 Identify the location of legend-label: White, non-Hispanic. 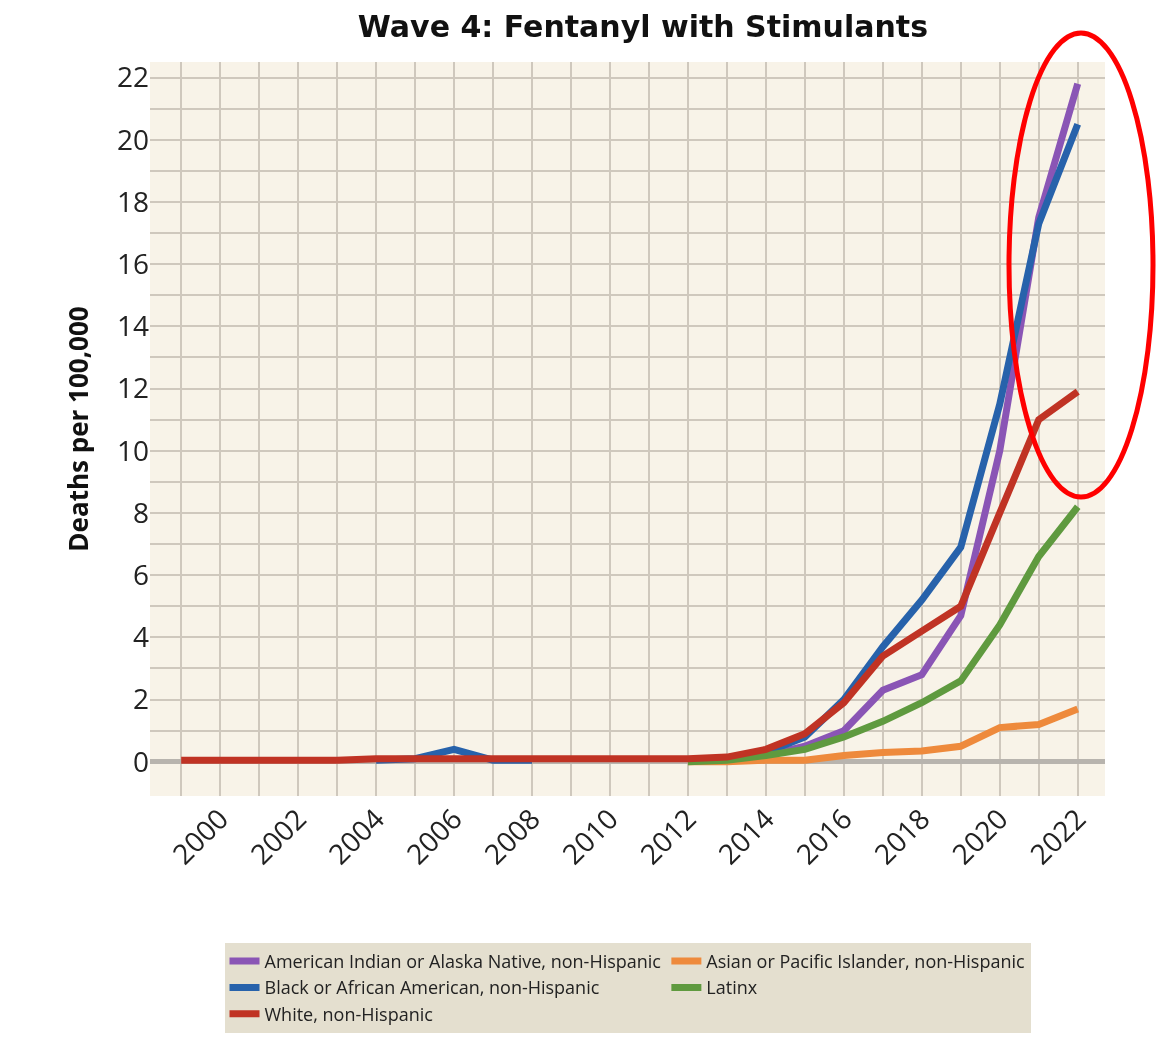
(349, 1013).